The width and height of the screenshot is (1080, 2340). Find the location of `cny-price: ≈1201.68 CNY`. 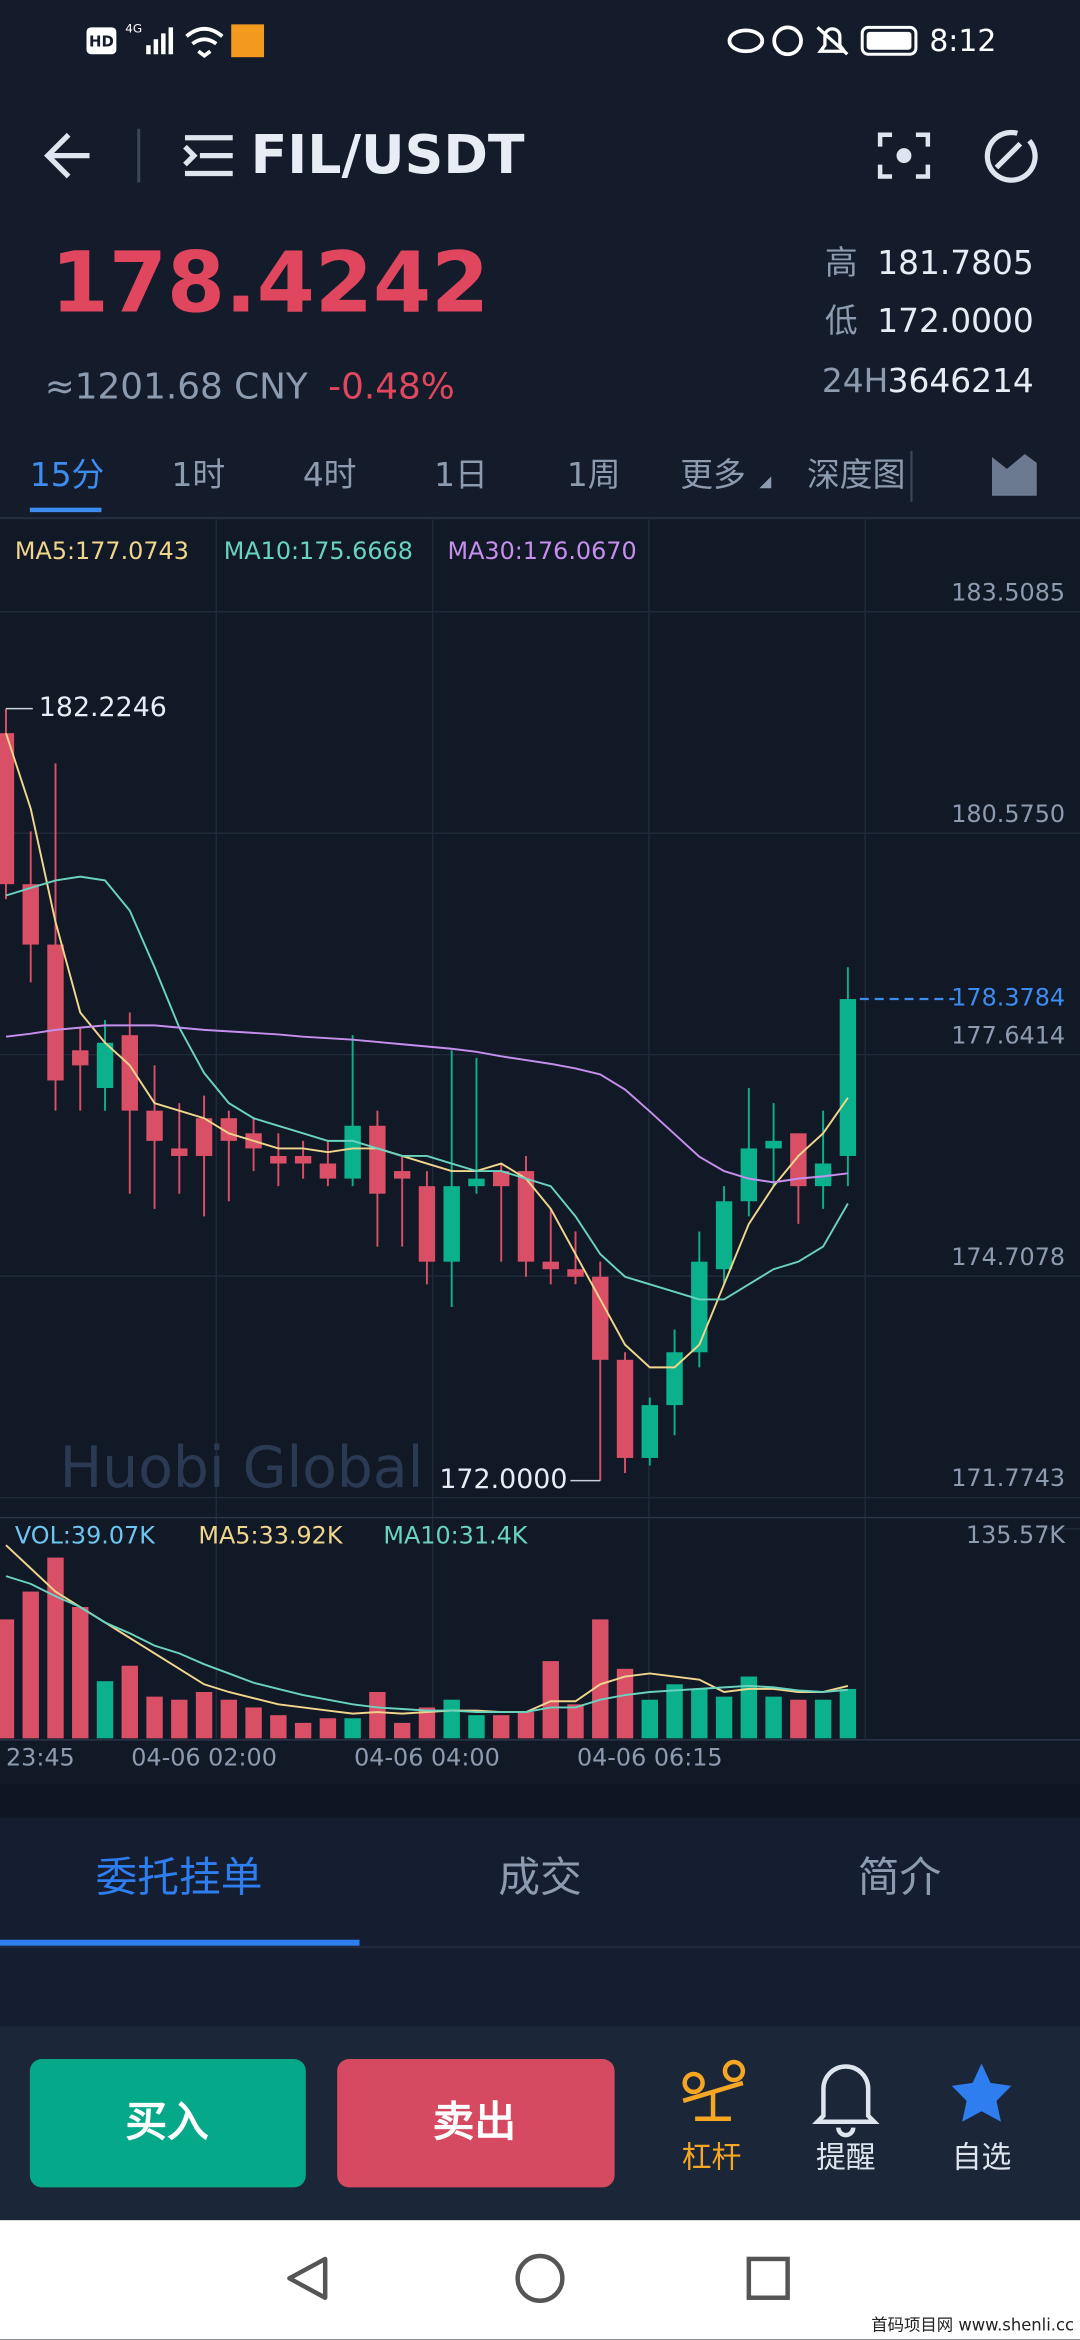

cny-price: ≈1201.68 CNY is located at coordinates (176, 386).